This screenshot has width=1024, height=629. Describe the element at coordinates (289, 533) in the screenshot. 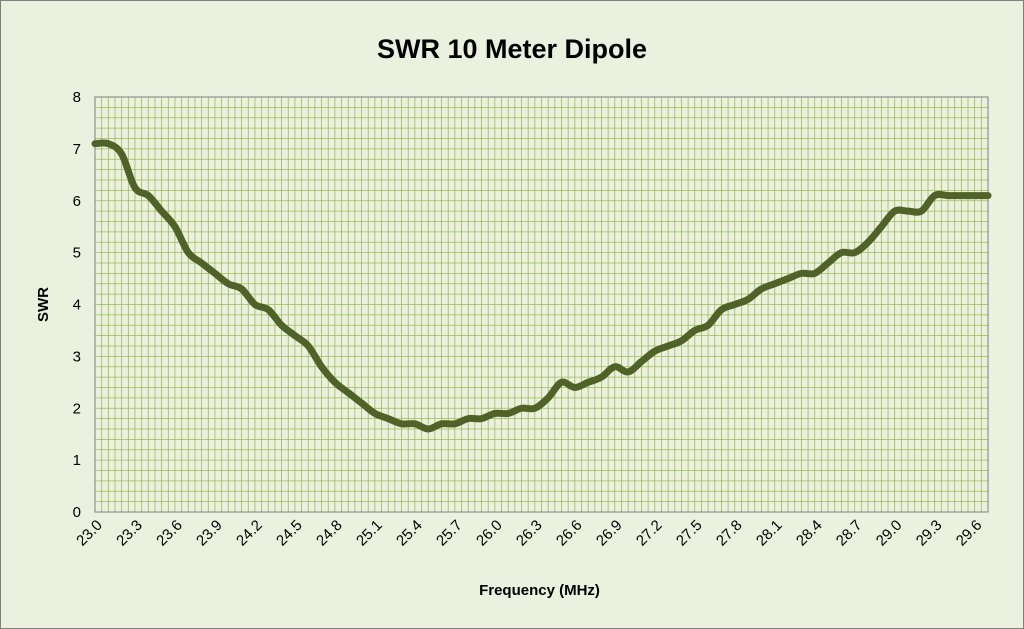

I see `x-tick-label: 24.5` at that location.